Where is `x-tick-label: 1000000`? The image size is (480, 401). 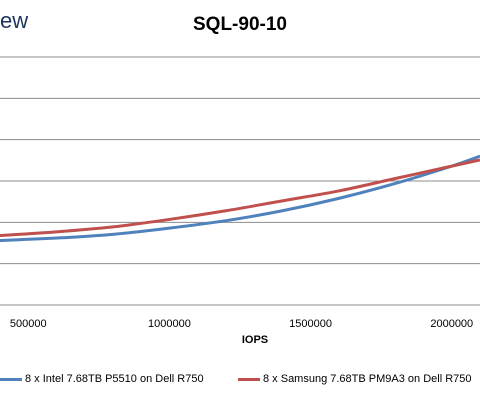
x-tick-label: 1000000 is located at coordinates (169, 324).